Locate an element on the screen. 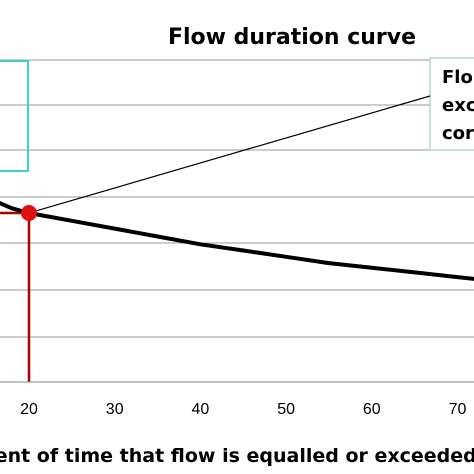  x-tick-labels: 20 30 40 50 60 70 is located at coordinates (243, 409).